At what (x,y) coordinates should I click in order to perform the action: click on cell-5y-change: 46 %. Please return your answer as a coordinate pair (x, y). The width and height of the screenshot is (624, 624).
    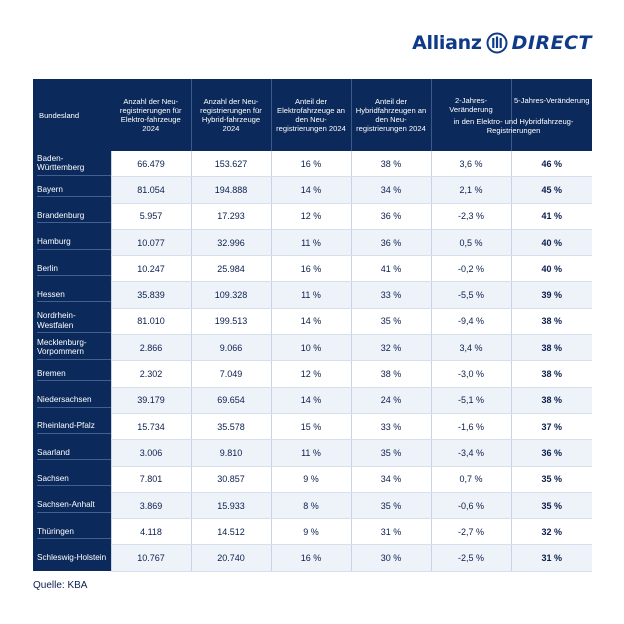
    Looking at the image, I should click on (551, 164).